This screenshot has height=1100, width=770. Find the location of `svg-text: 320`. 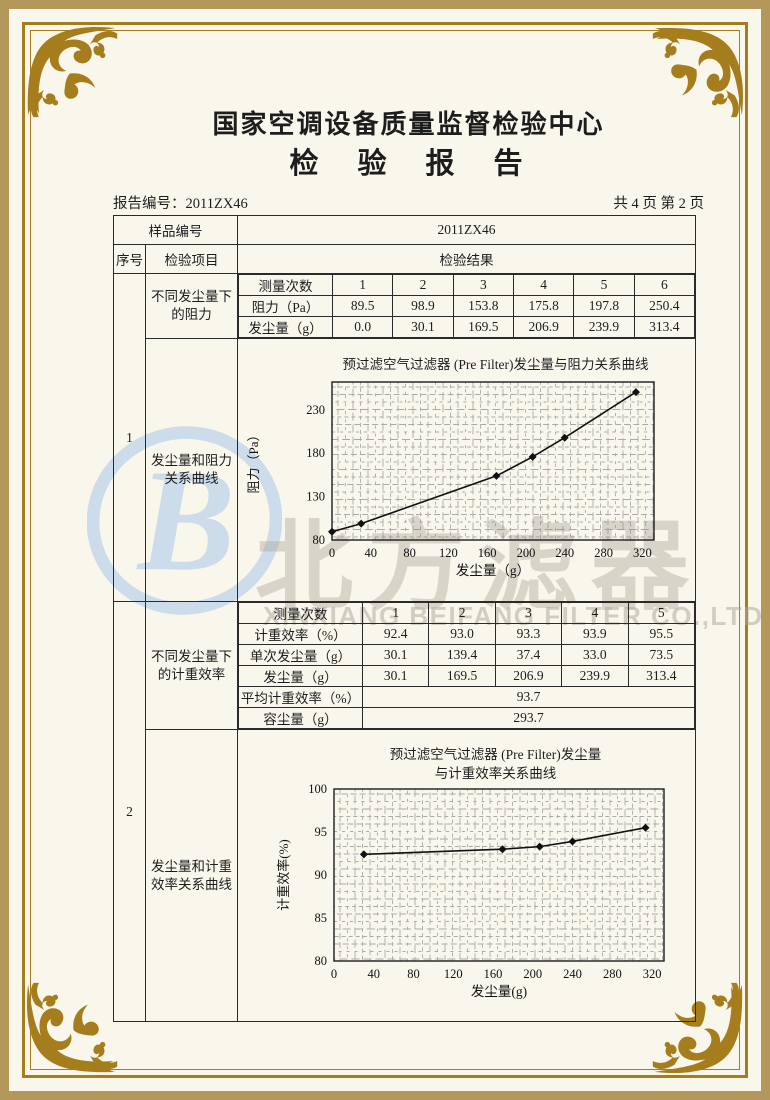

svg-text: 320 is located at coordinates (652, 974).